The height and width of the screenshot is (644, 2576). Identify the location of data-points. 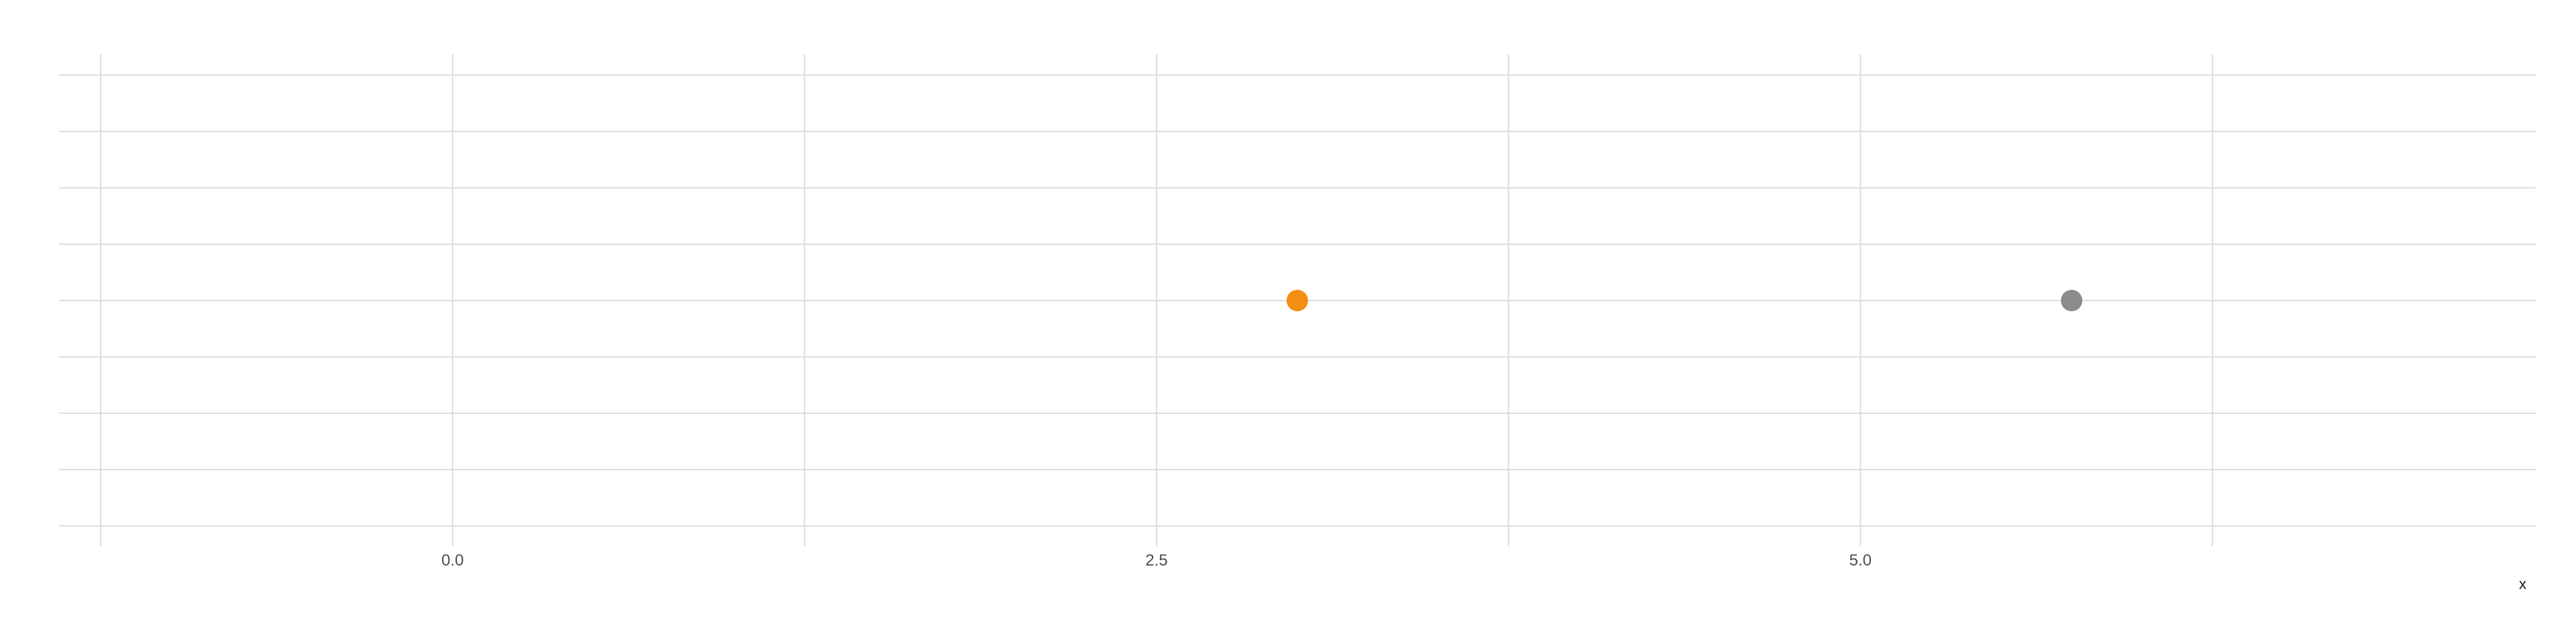
(1684, 300).